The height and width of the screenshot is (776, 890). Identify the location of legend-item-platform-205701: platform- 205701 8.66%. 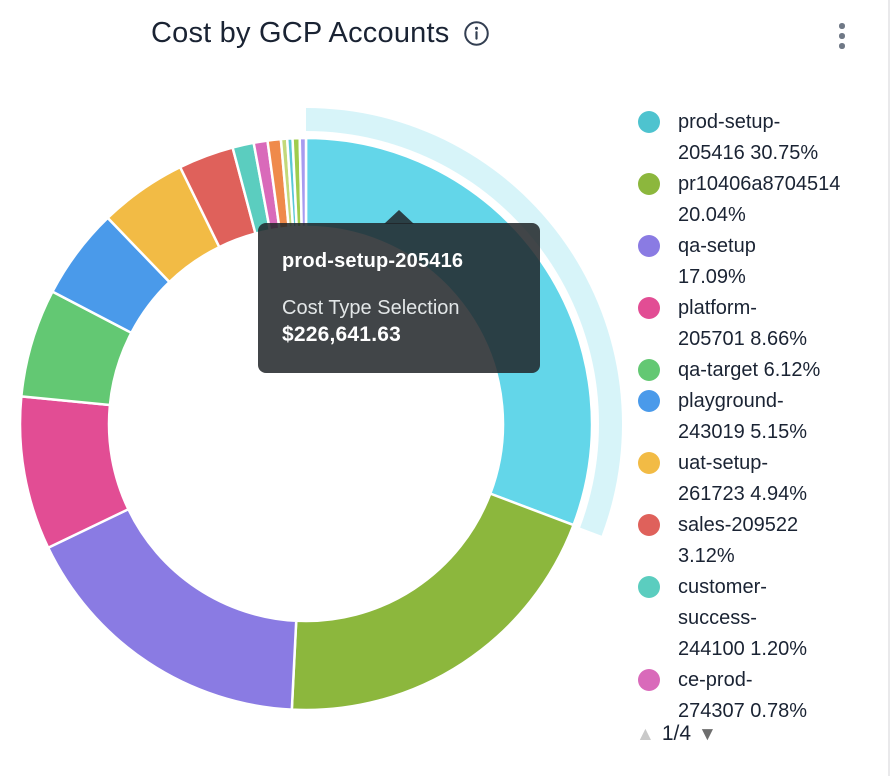
(763, 324).